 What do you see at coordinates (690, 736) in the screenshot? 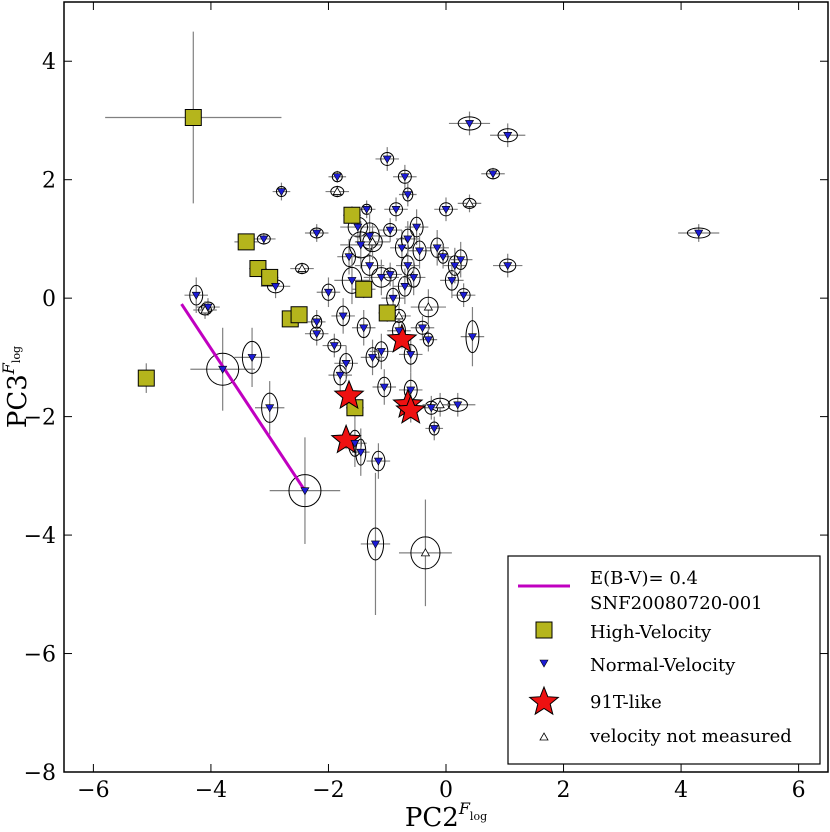
I see `legend-label-unmeasured: velocity not measured` at bounding box center [690, 736].